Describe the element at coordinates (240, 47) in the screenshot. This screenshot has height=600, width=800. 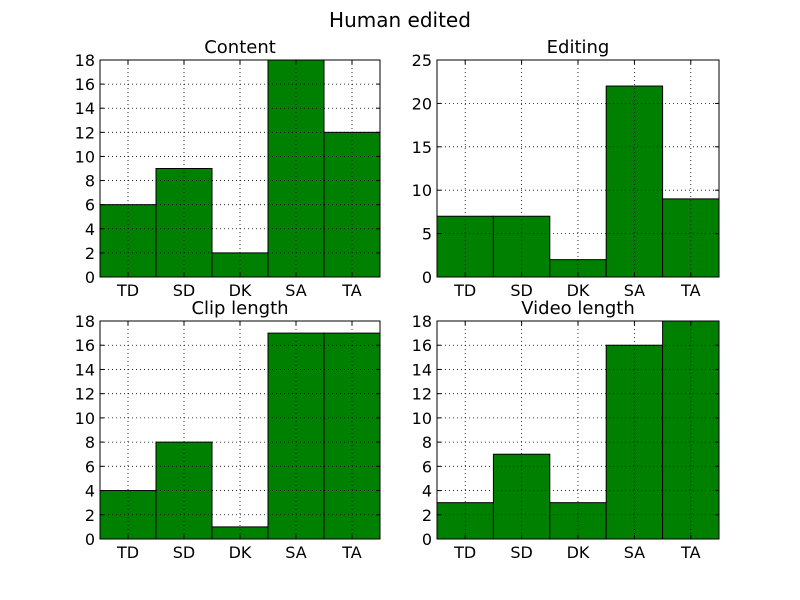
I see `subplot-title: Content` at that location.